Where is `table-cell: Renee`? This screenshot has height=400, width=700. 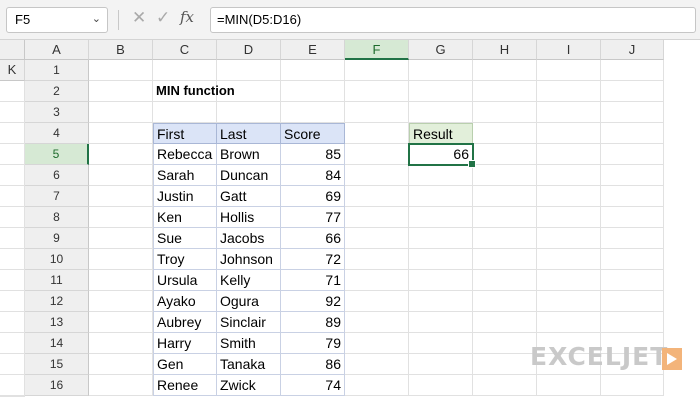
table-cell: Renee is located at coordinates (185, 385).